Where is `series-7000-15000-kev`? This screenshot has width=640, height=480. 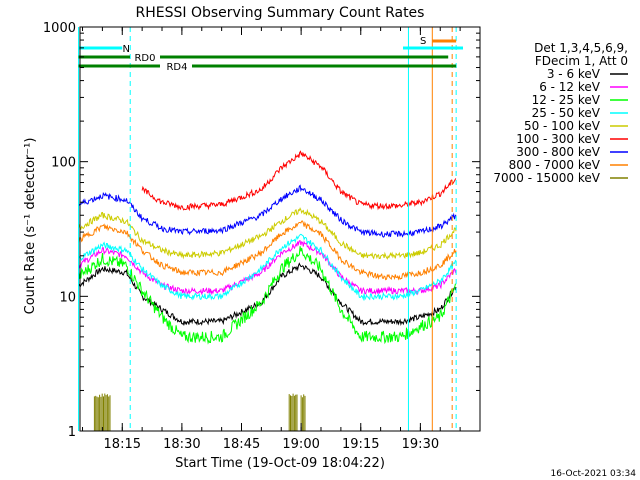
series-7000-15000-kev is located at coordinates (199, 412).